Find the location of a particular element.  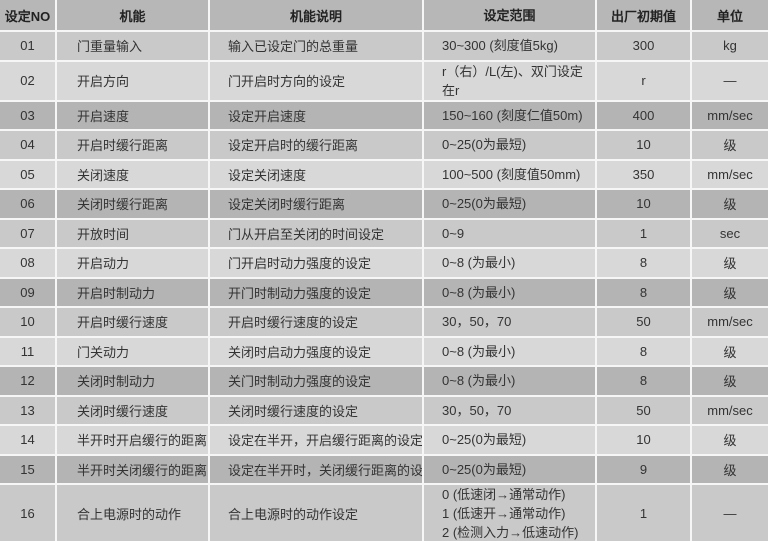

header-function: 机能 is located at coordinates (133, 16).